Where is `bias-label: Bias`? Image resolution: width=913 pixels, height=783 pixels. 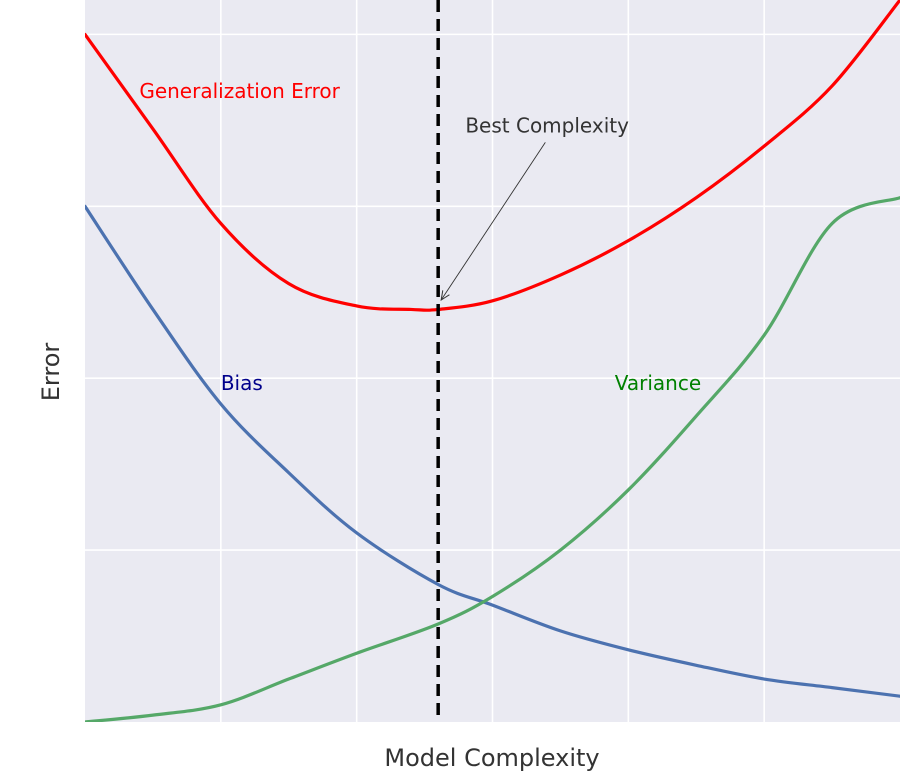
bias-label: Bias is located at coordinates (242, 383).